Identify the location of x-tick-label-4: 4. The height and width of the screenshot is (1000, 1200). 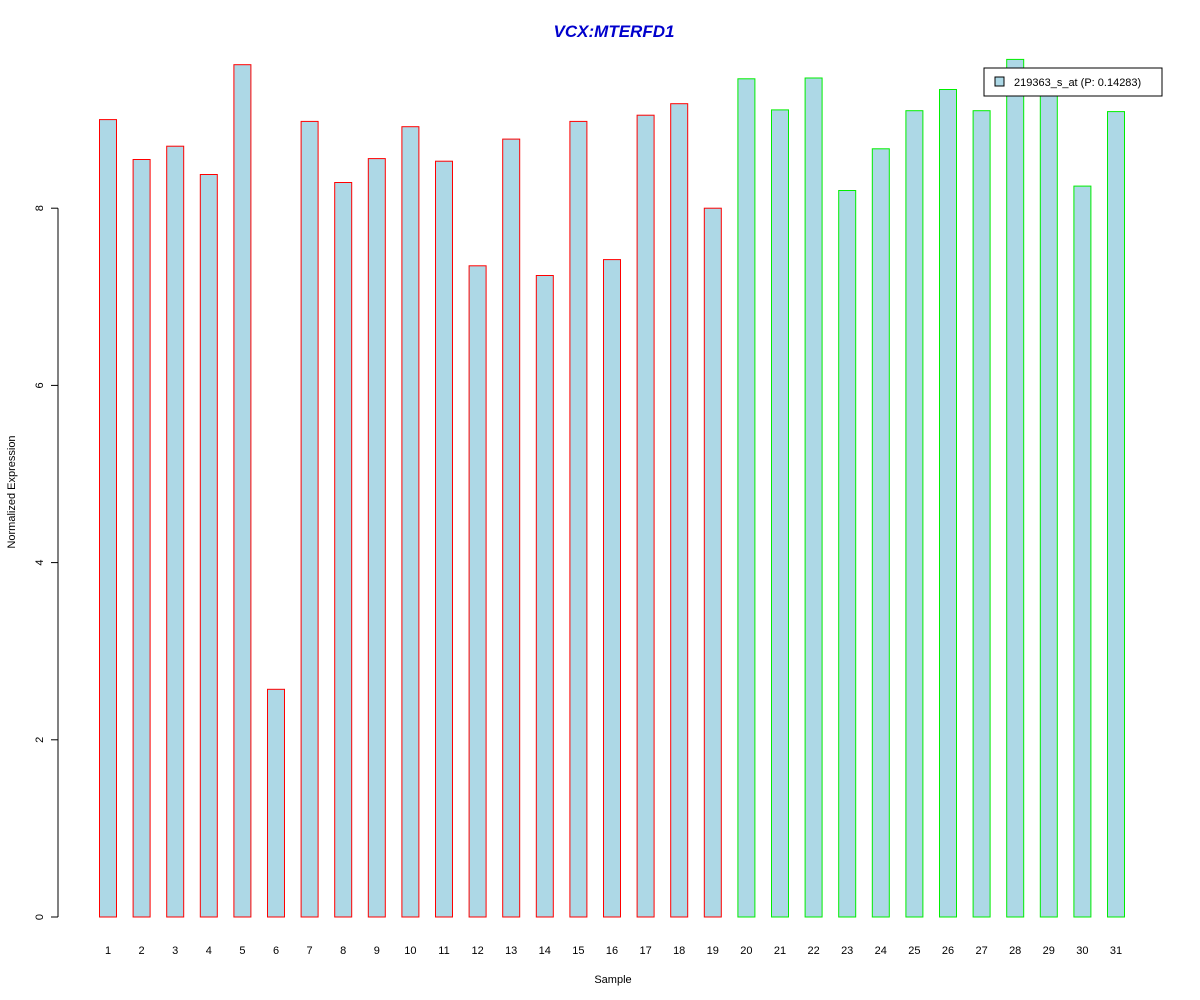
(209, 951).